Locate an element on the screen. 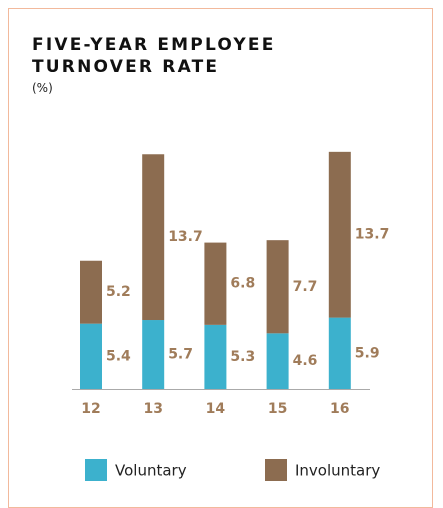  x-tick-label: 14 is located at coordinates (216, 409).